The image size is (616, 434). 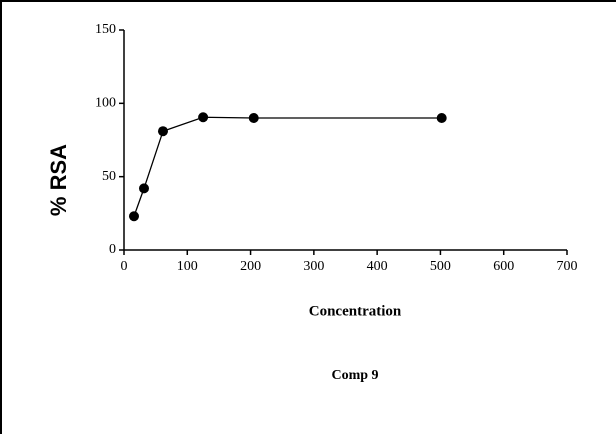 I want to click on x-tick-label: 300, so click(x=313, y=266).